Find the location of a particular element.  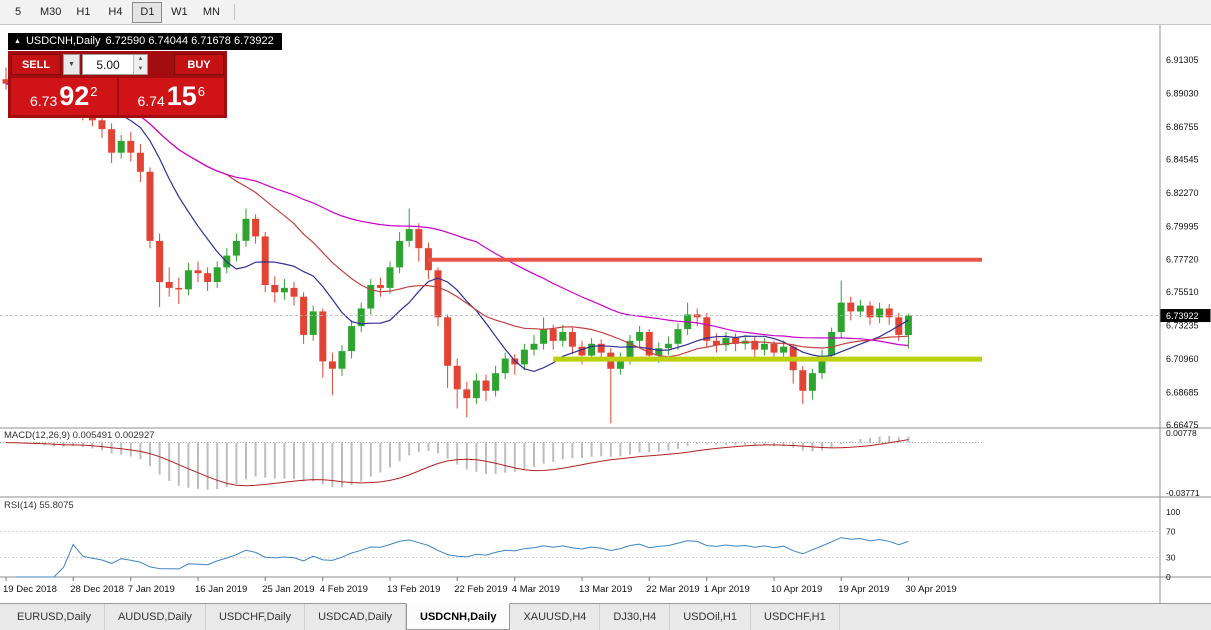

sell-price-point: 2 is located at coordinates (94, 91).